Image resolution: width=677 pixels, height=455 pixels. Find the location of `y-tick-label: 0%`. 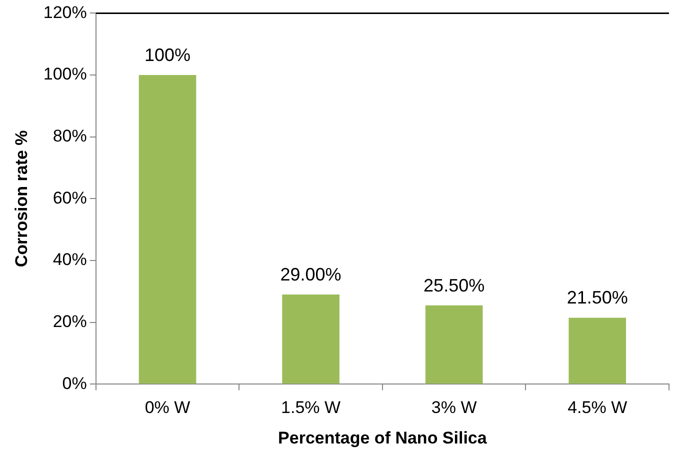

y-tick-label: 0% is located at coordinates (74, 383).